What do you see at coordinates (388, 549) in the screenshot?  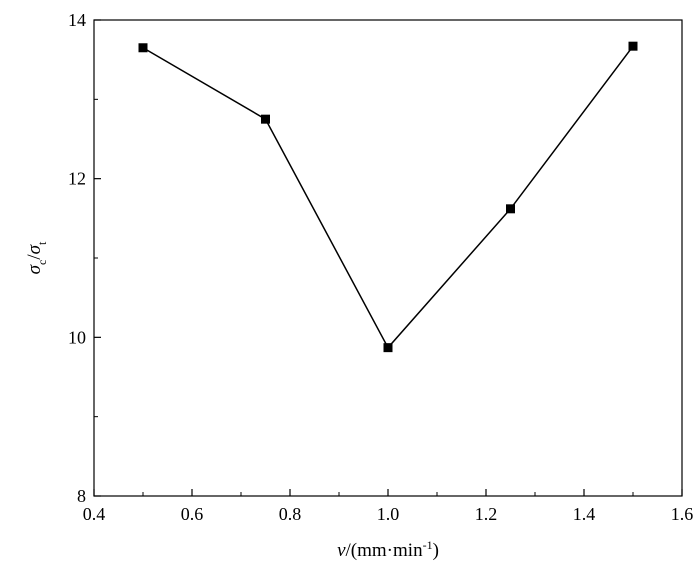 I see `x-axis-label: v/(mm·min-1)` at bounding box center [388, 549].